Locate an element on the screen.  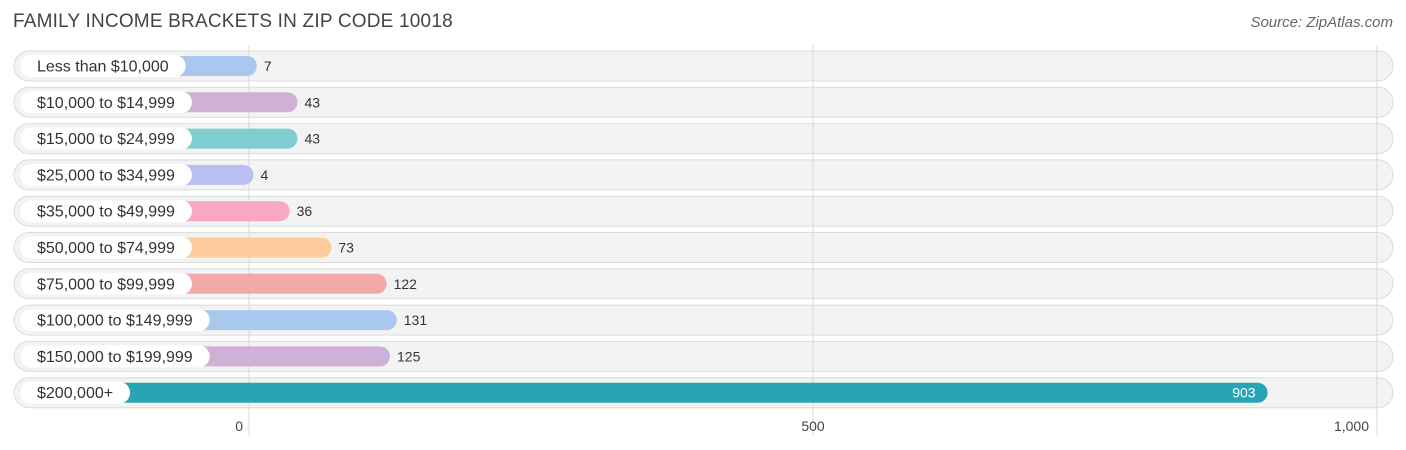
category-label: $75,000 to $99,999 is located at coordinates (106, 284).